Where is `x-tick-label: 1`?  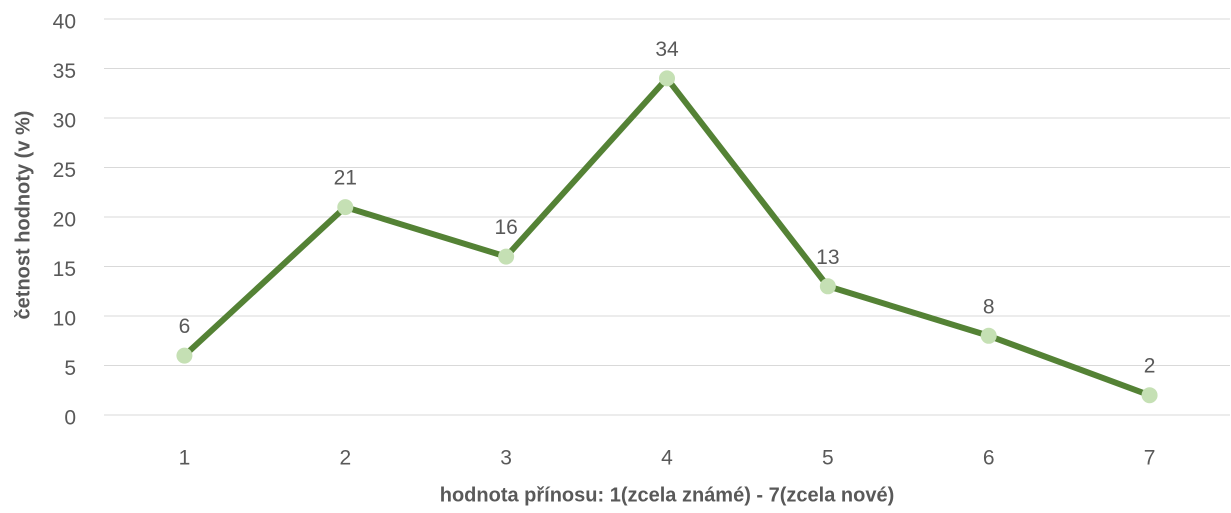
x-tick-label: 1 is located at coordinates (185, 458).